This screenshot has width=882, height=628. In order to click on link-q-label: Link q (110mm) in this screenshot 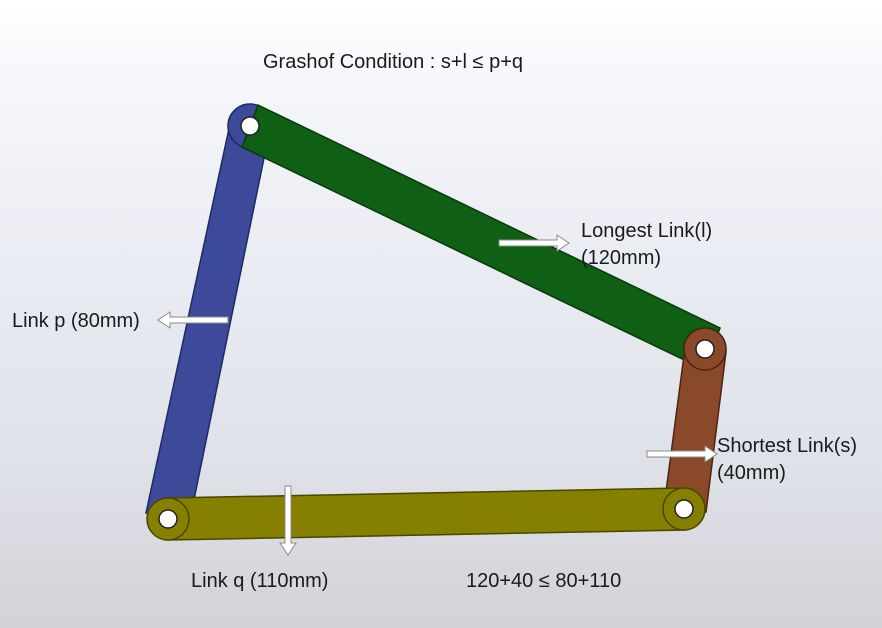, I will do `click(260, 581)`.